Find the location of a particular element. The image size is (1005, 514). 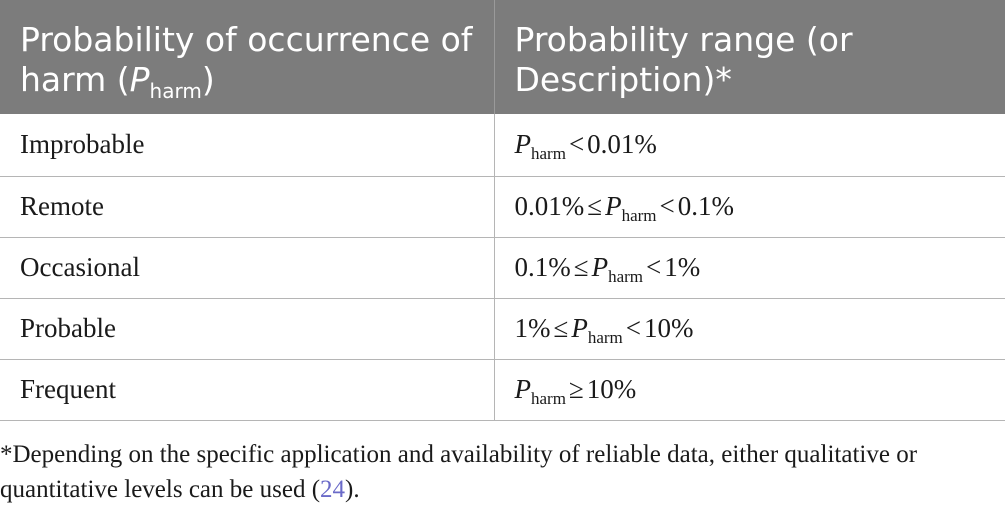

reference-link: 24 is located at coordinates (333, 489).